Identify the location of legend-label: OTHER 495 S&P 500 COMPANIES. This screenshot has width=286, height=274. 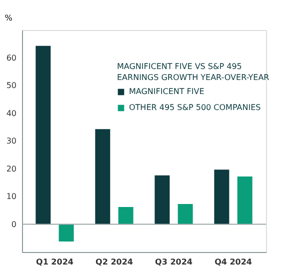
(195, 107).